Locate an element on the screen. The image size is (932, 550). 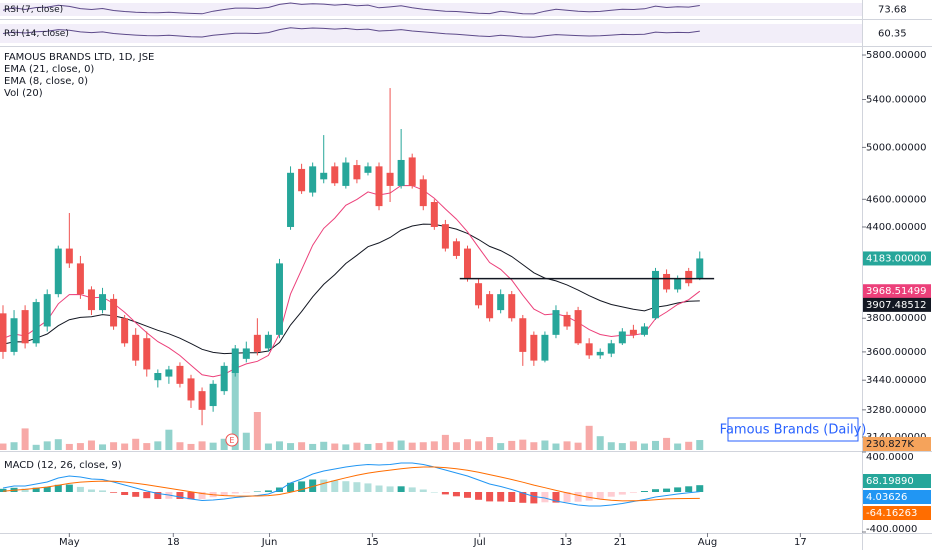
rsi-line is located at coordinates (351, 8).